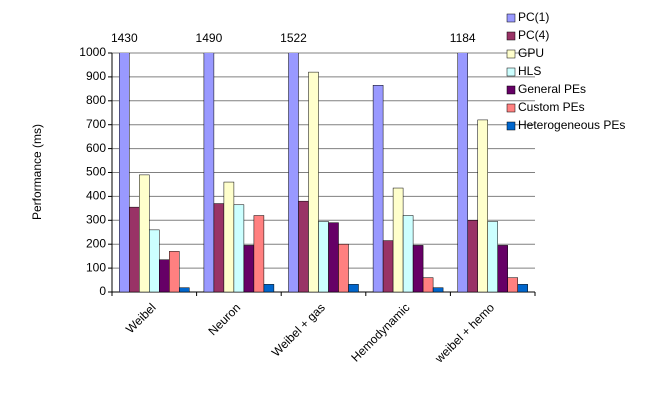 Image resolution: width=672 pixels, height=408 pixels. Describe the element at coordinates (96, 124) in the screenshot. I see `y-tick-label: 700` at that location.